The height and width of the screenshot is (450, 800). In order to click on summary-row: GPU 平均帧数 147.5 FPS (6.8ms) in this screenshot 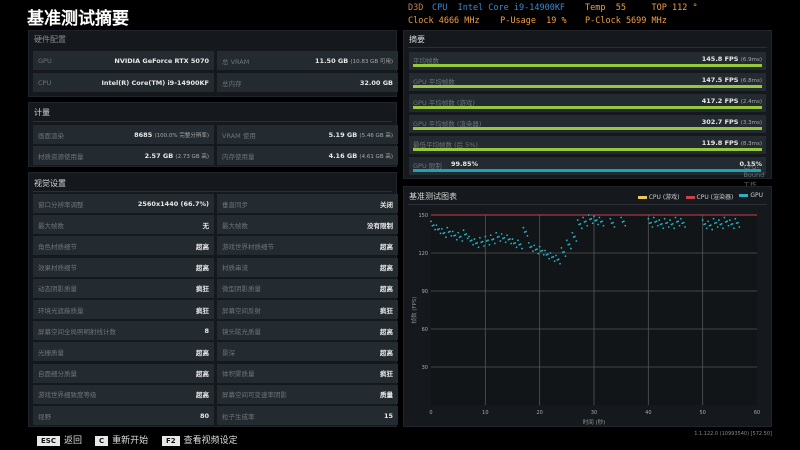, I will do `click(587, 82)`.